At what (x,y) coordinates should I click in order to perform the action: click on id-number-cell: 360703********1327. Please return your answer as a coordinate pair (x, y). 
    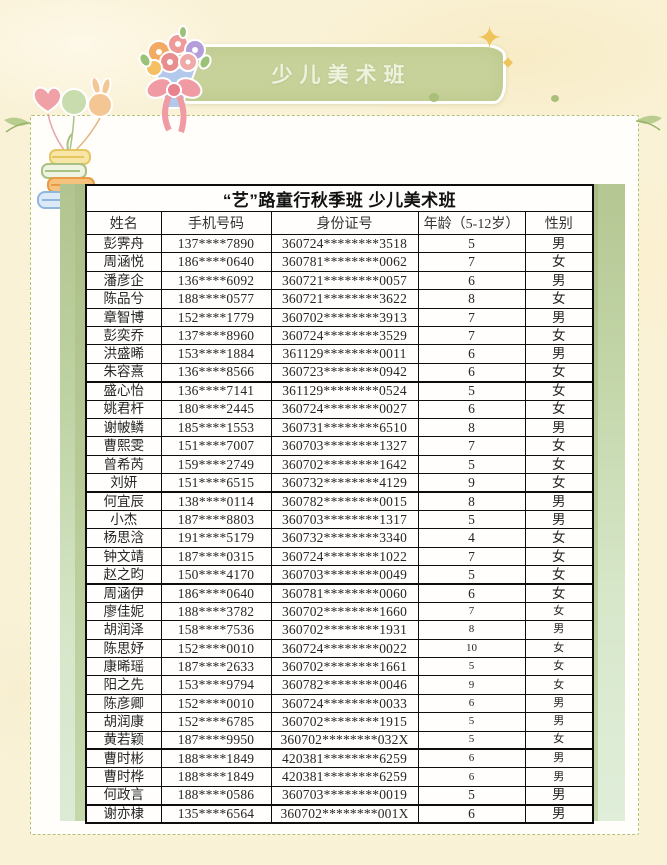
    Looking at the image, I should click on (344, 446).